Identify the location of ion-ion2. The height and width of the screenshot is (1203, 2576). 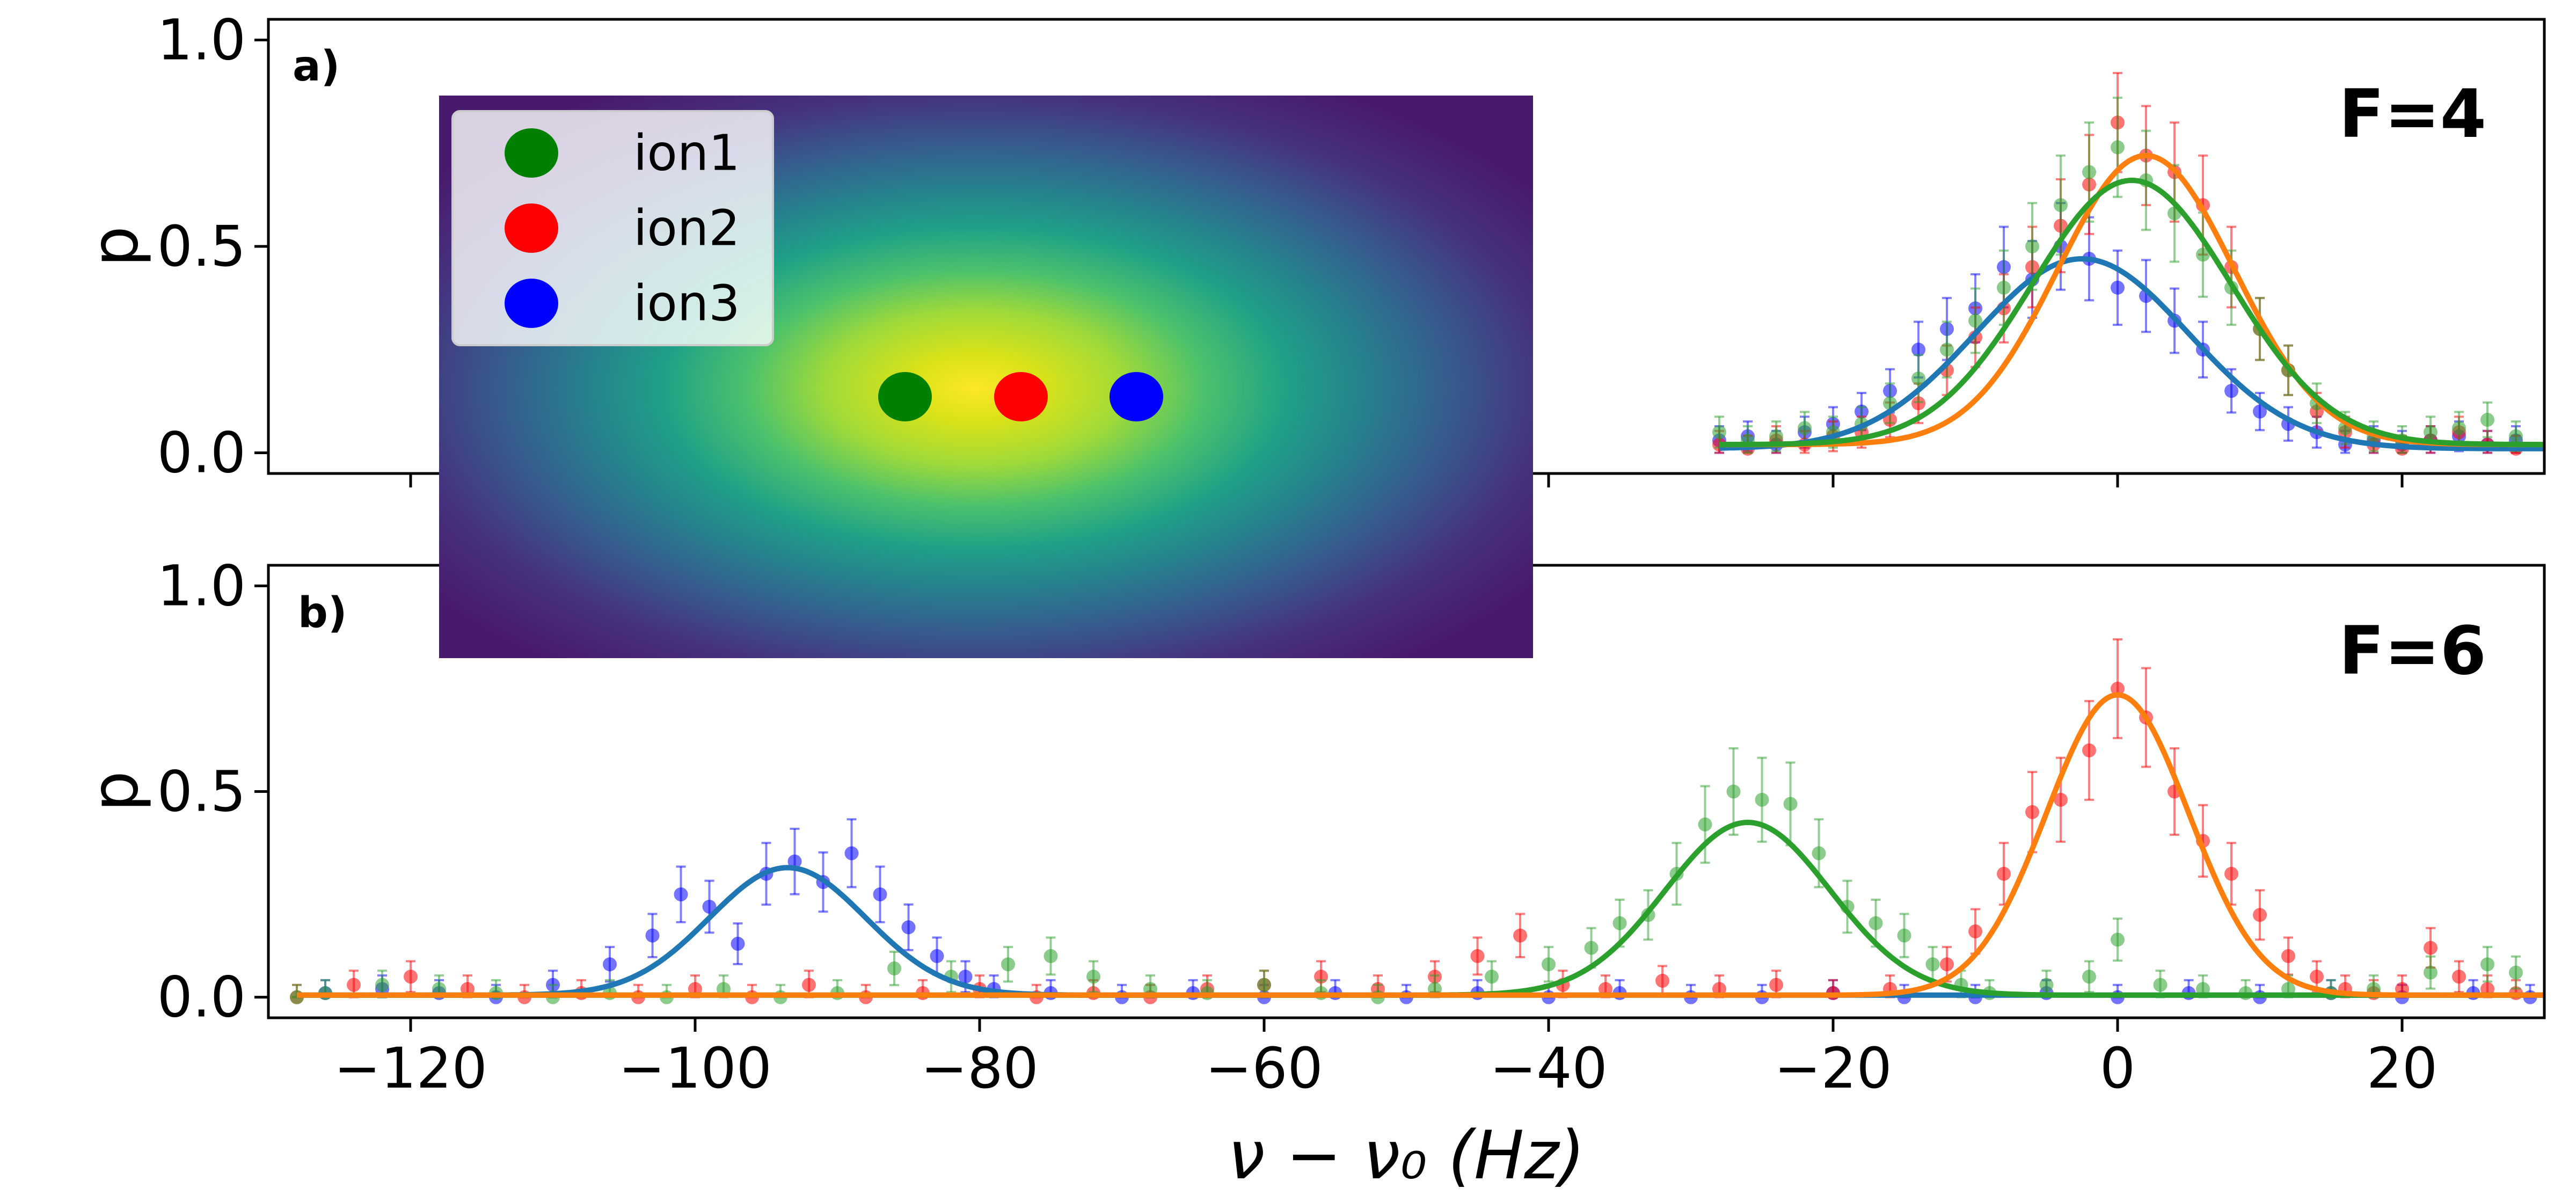
(1021, 396).